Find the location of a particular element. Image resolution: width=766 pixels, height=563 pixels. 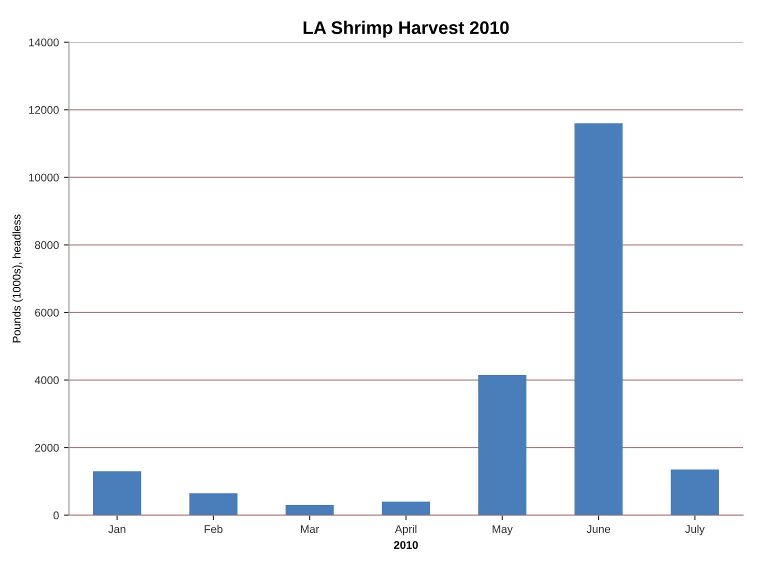

x-tick-label: May is located at coordinates (502, 530).